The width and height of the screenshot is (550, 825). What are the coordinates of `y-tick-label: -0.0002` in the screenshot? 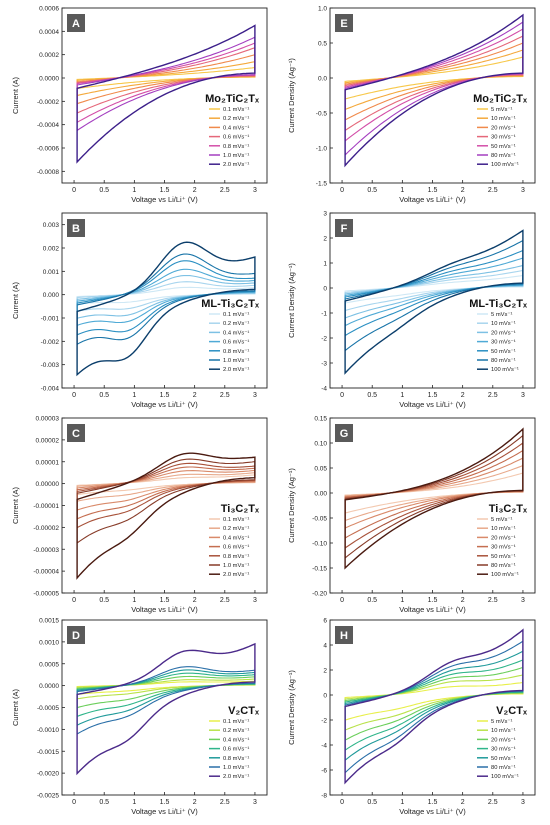 It's located at (48, 102).